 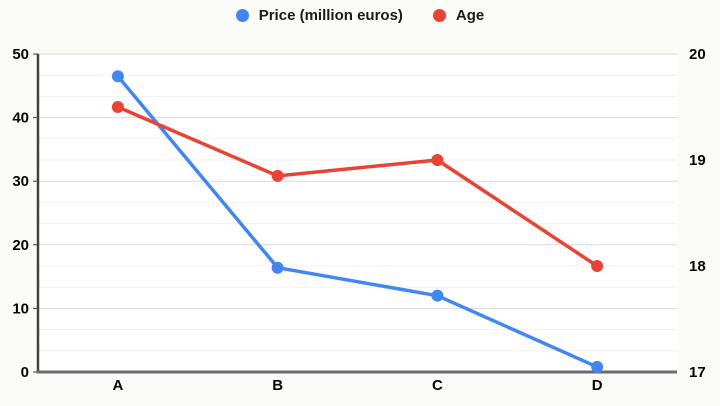 What do you see at coordinates (117, 385) in the screenshot?
I see `category-label: A` at bounding box center [117, 385].